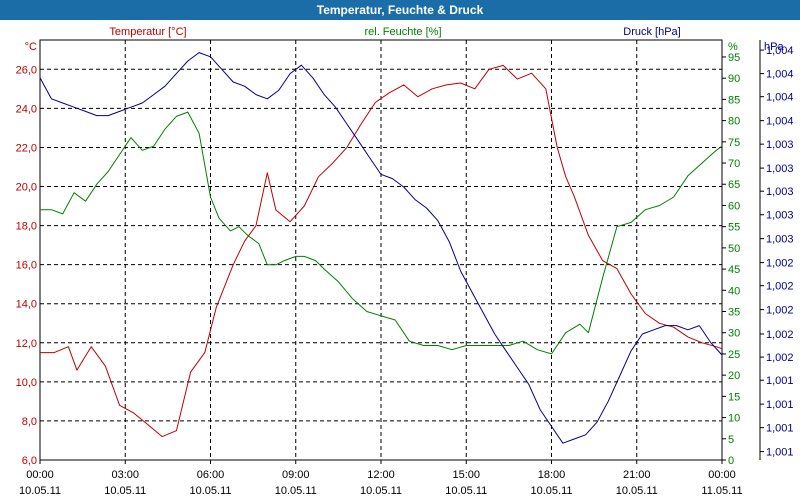 This screenshot has width=800, height=500. Describe the element at coordinates (26, 383) in the screenshot. I see `y-left-tick-label: 10,0` at that location.